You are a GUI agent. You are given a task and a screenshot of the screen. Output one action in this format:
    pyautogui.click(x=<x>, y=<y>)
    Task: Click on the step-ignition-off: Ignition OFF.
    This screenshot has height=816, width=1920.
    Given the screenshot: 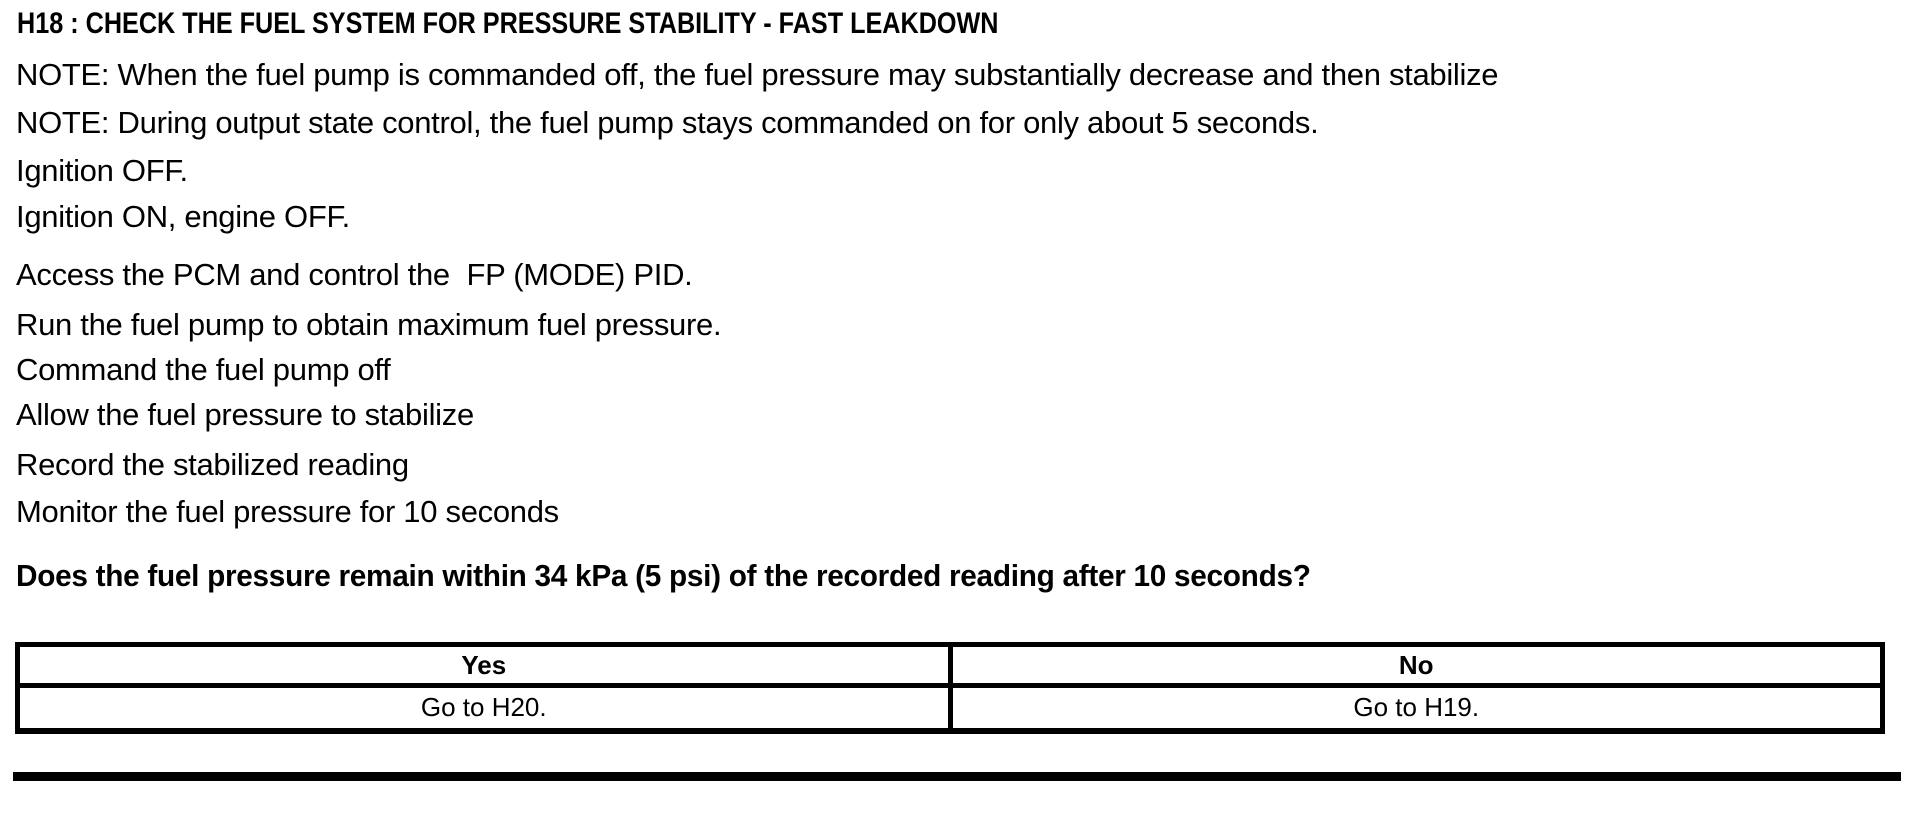 What is the action you would take?
    pyautogui.click(x=102, y=170)
    